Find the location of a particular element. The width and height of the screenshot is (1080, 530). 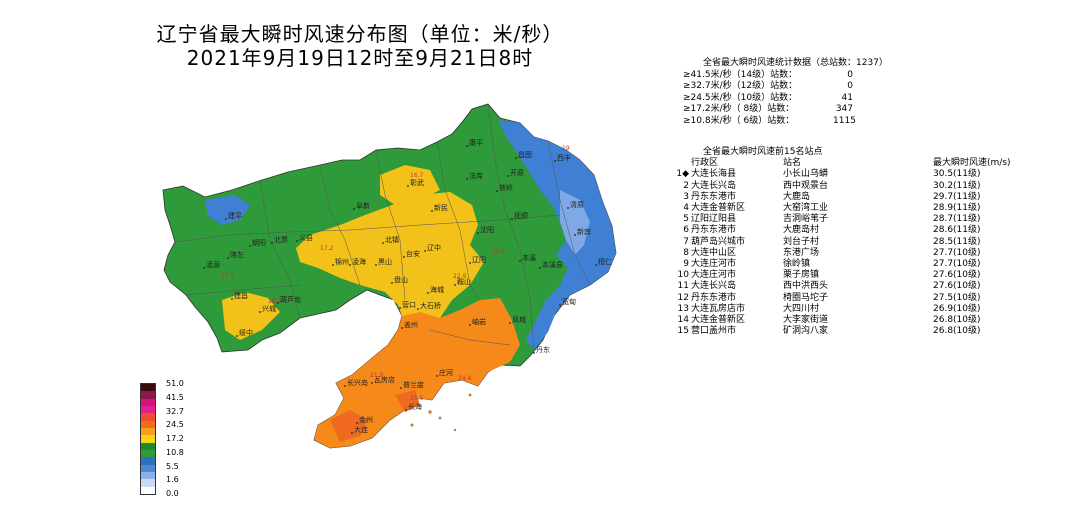

station-cell: 椅圈马坨子 is located at coordinates (806, 297).